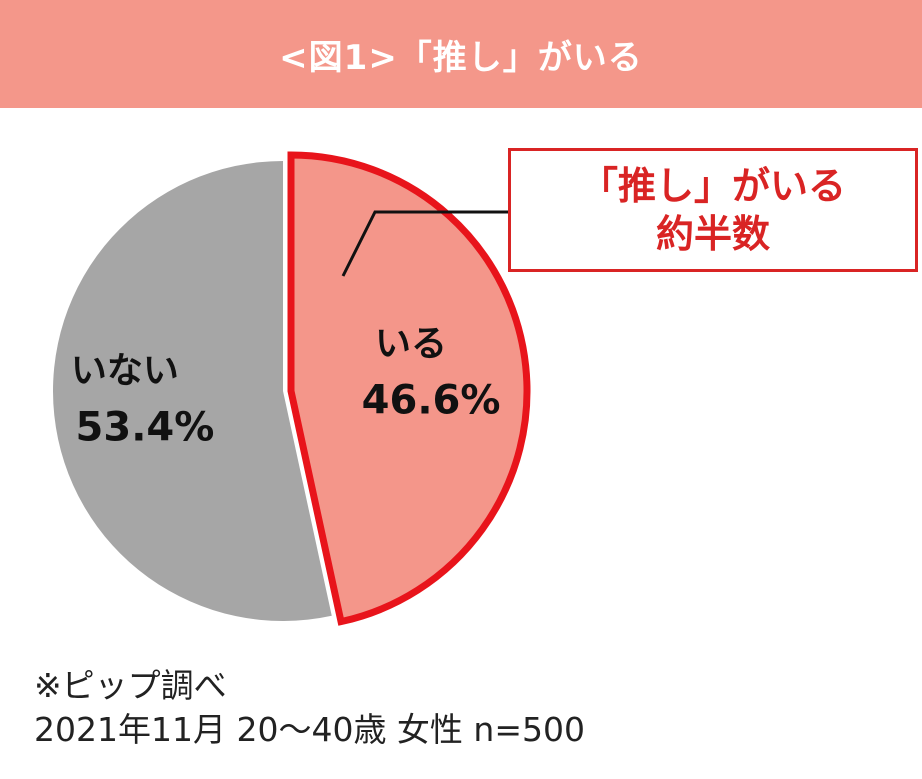 Image resolution: width=922 pixels, height=779 pixels. I want to click on callout-box: 「推し」がいる 約半数, so click(713, 210).